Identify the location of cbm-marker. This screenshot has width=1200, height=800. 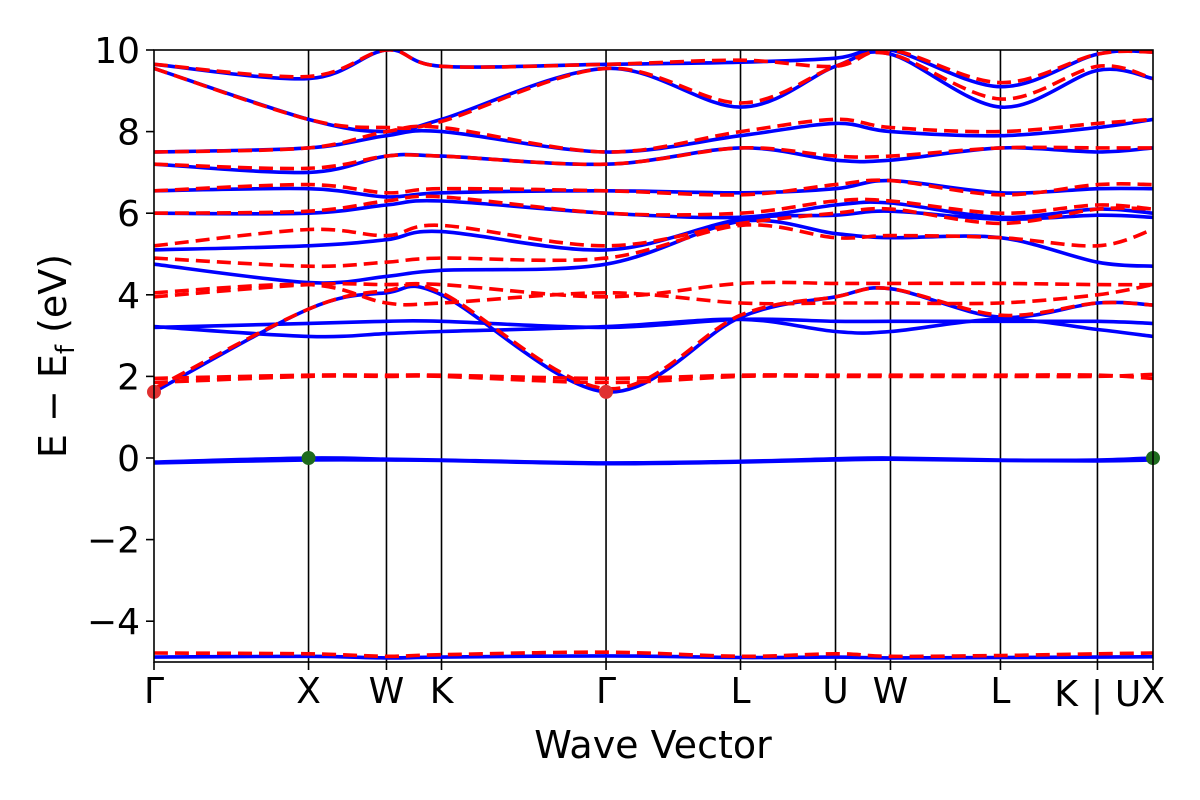
(606, 391).